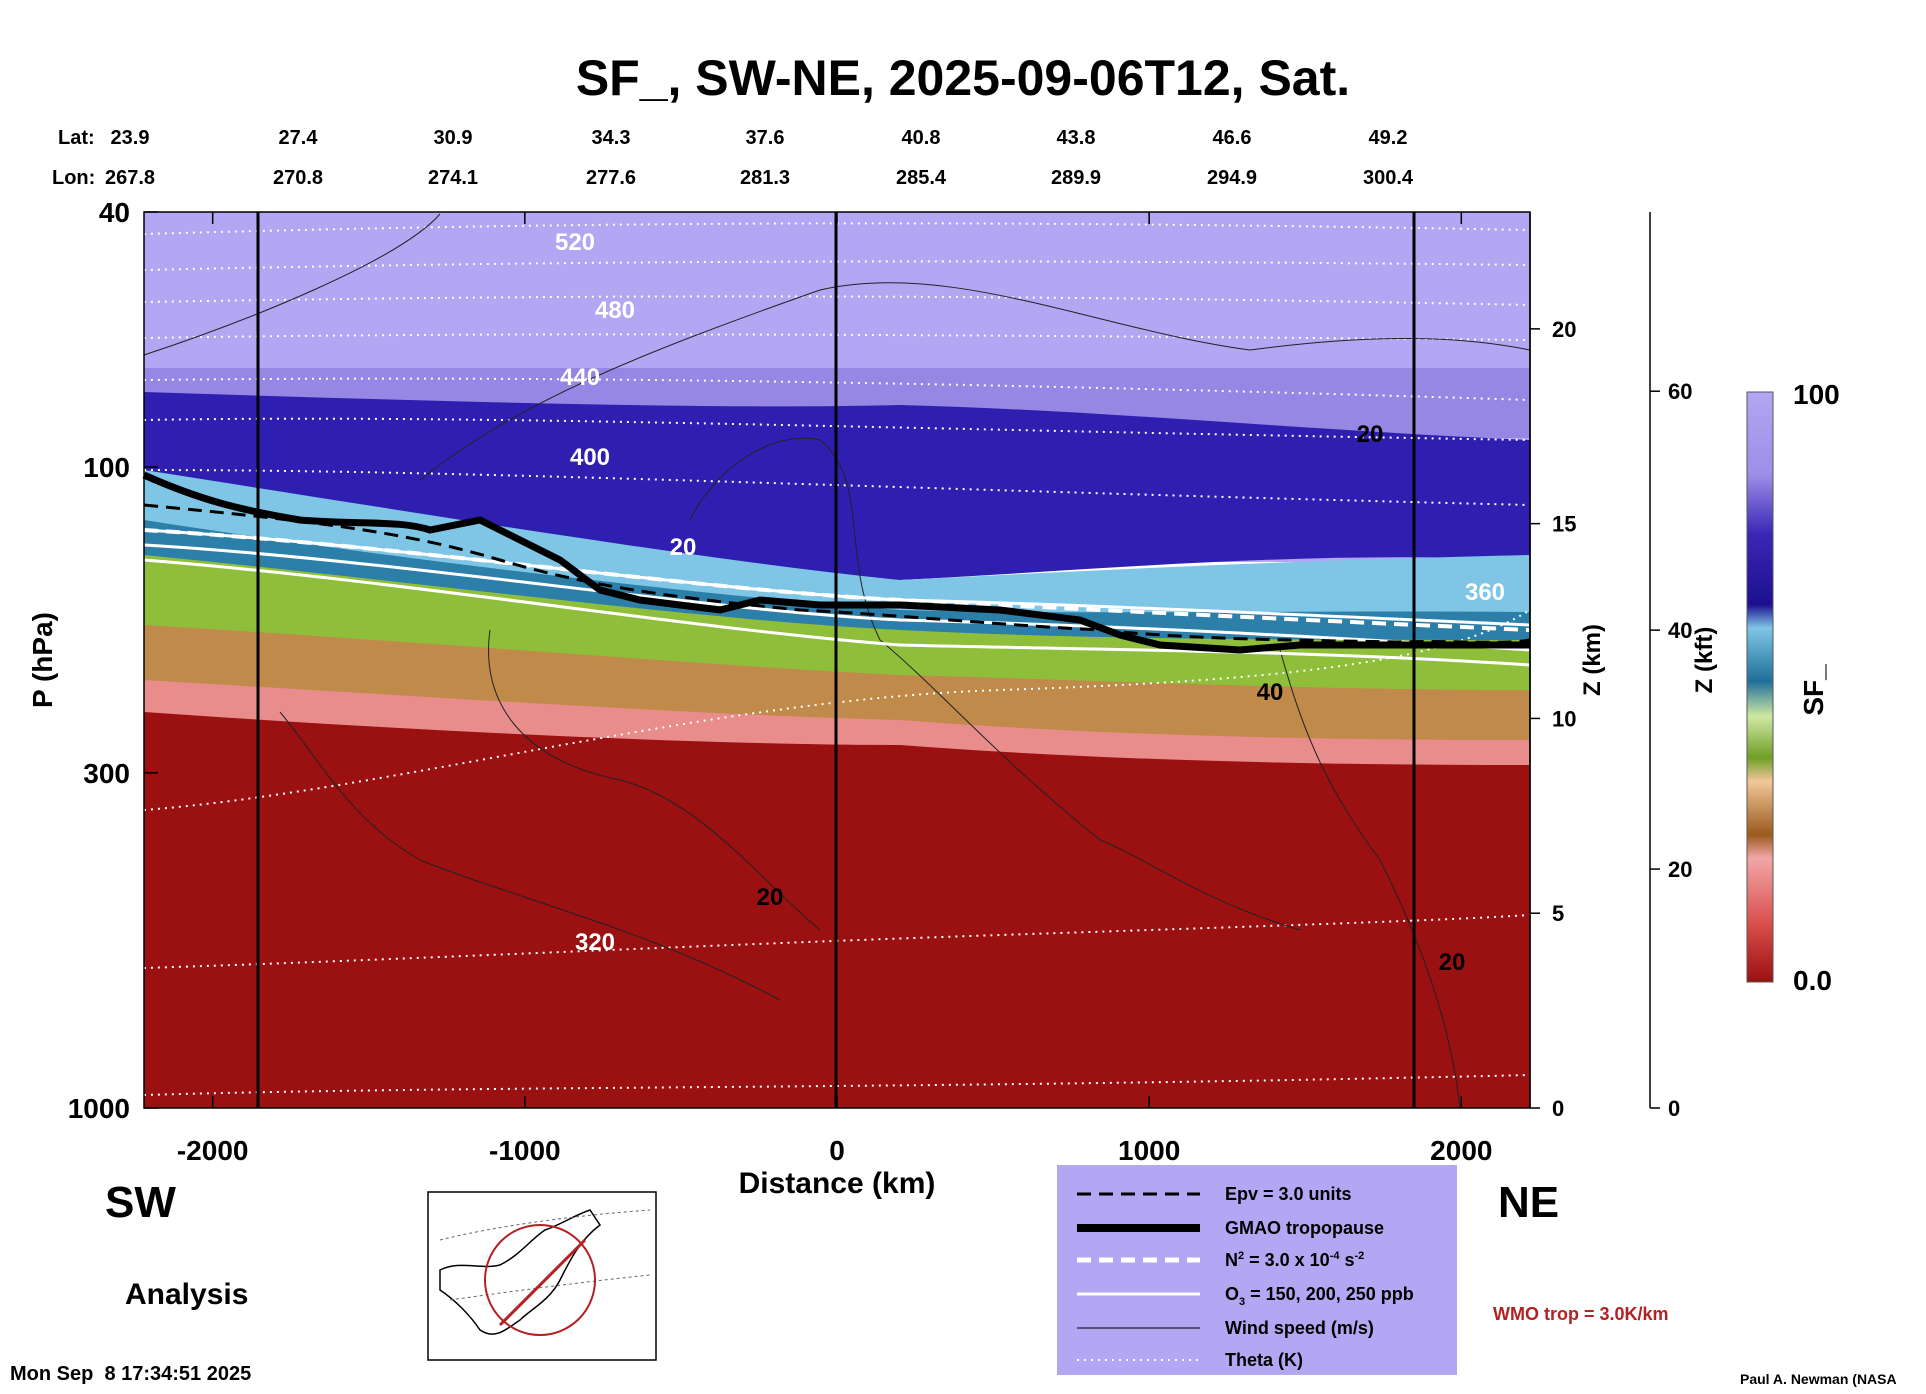  Describe the element at coordinates (1704, 660) in the screenshot. I see `z-kft-title: Z (kft)` at that location.